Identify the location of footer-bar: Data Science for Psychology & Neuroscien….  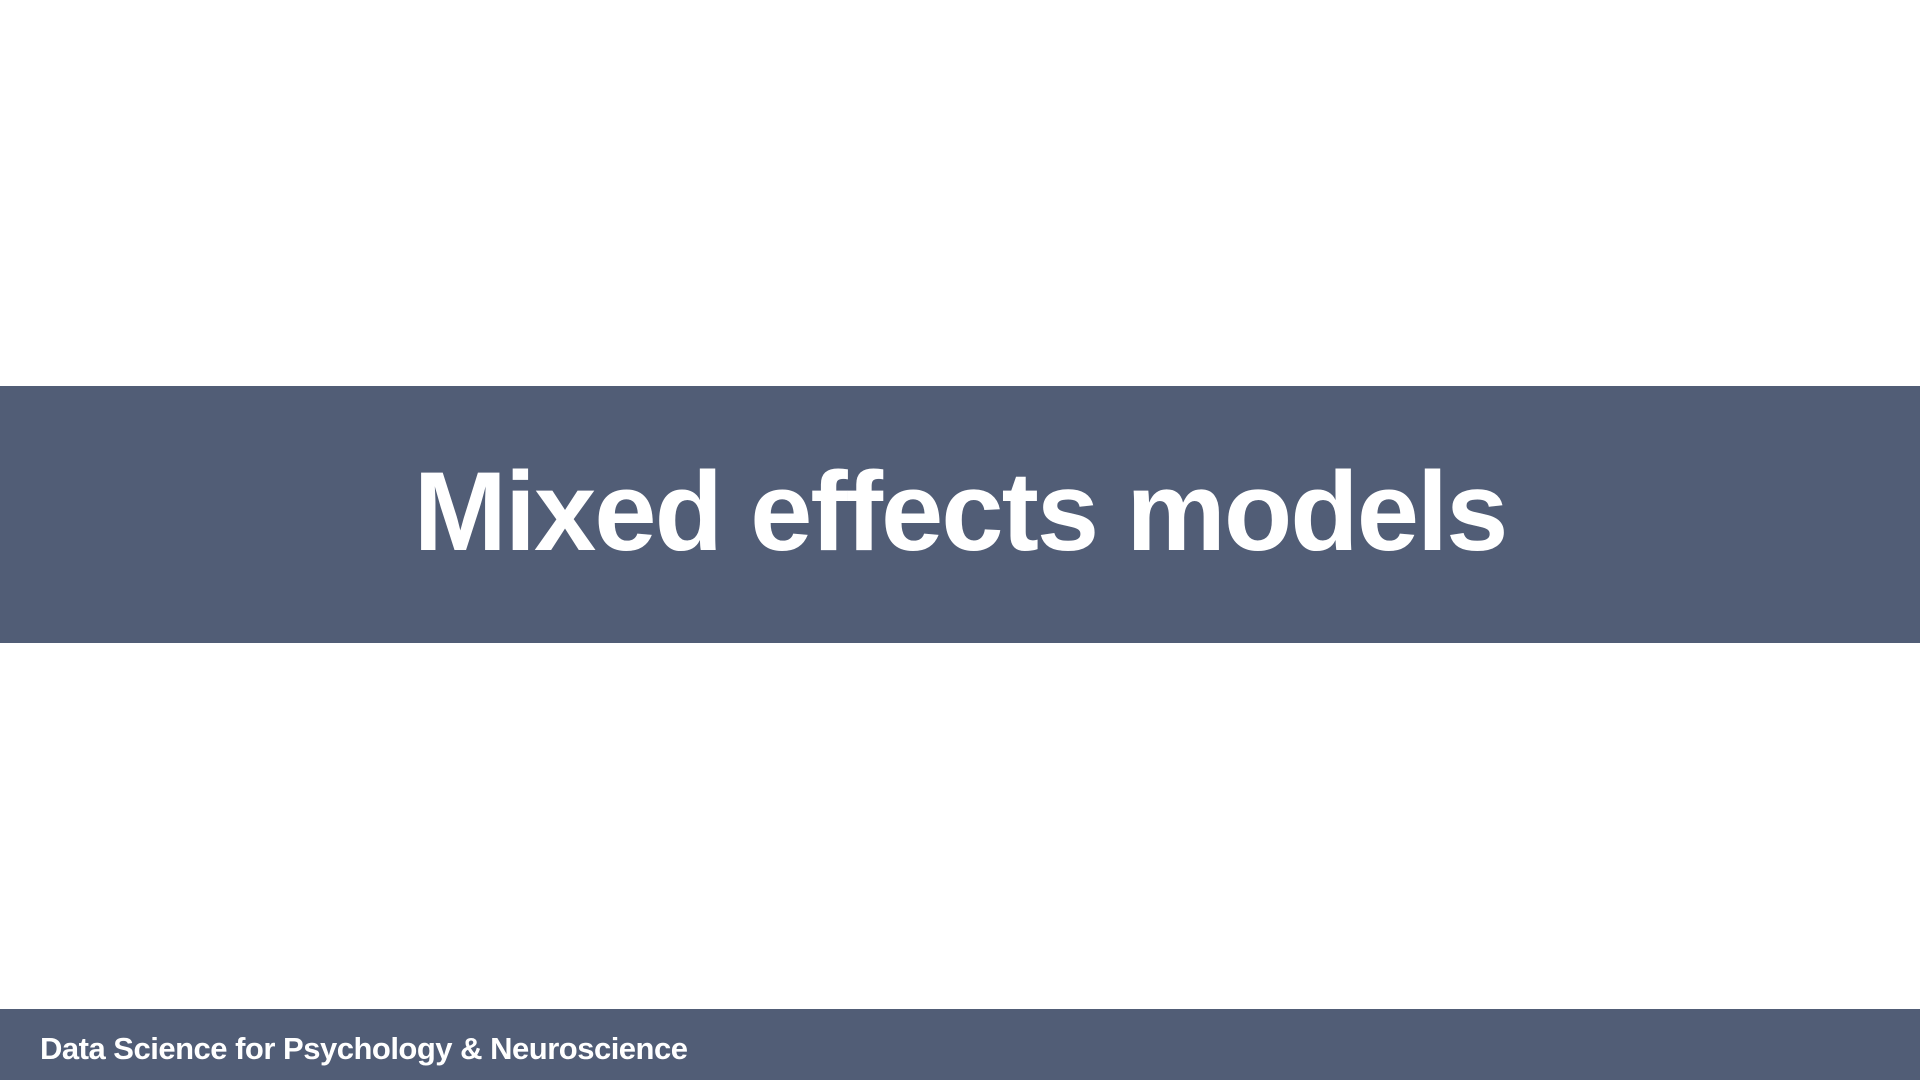
(960, 1044).